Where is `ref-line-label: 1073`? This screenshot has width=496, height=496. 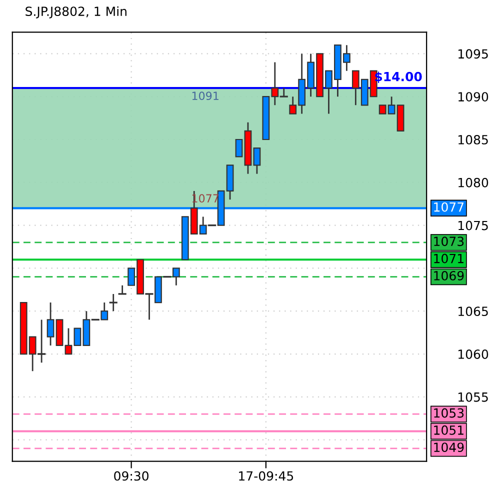 ref-line-label: 1073 is located at coordinates (449, 241).